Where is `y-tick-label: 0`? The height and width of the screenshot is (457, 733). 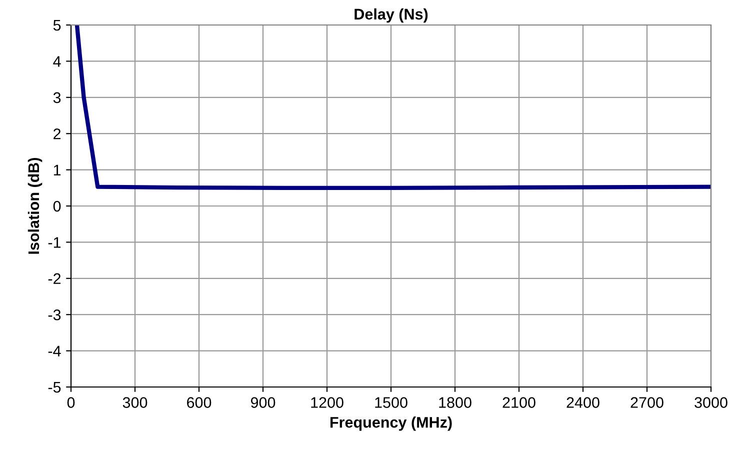 y-tick-label: 0 is located at coordinates (57, 206).